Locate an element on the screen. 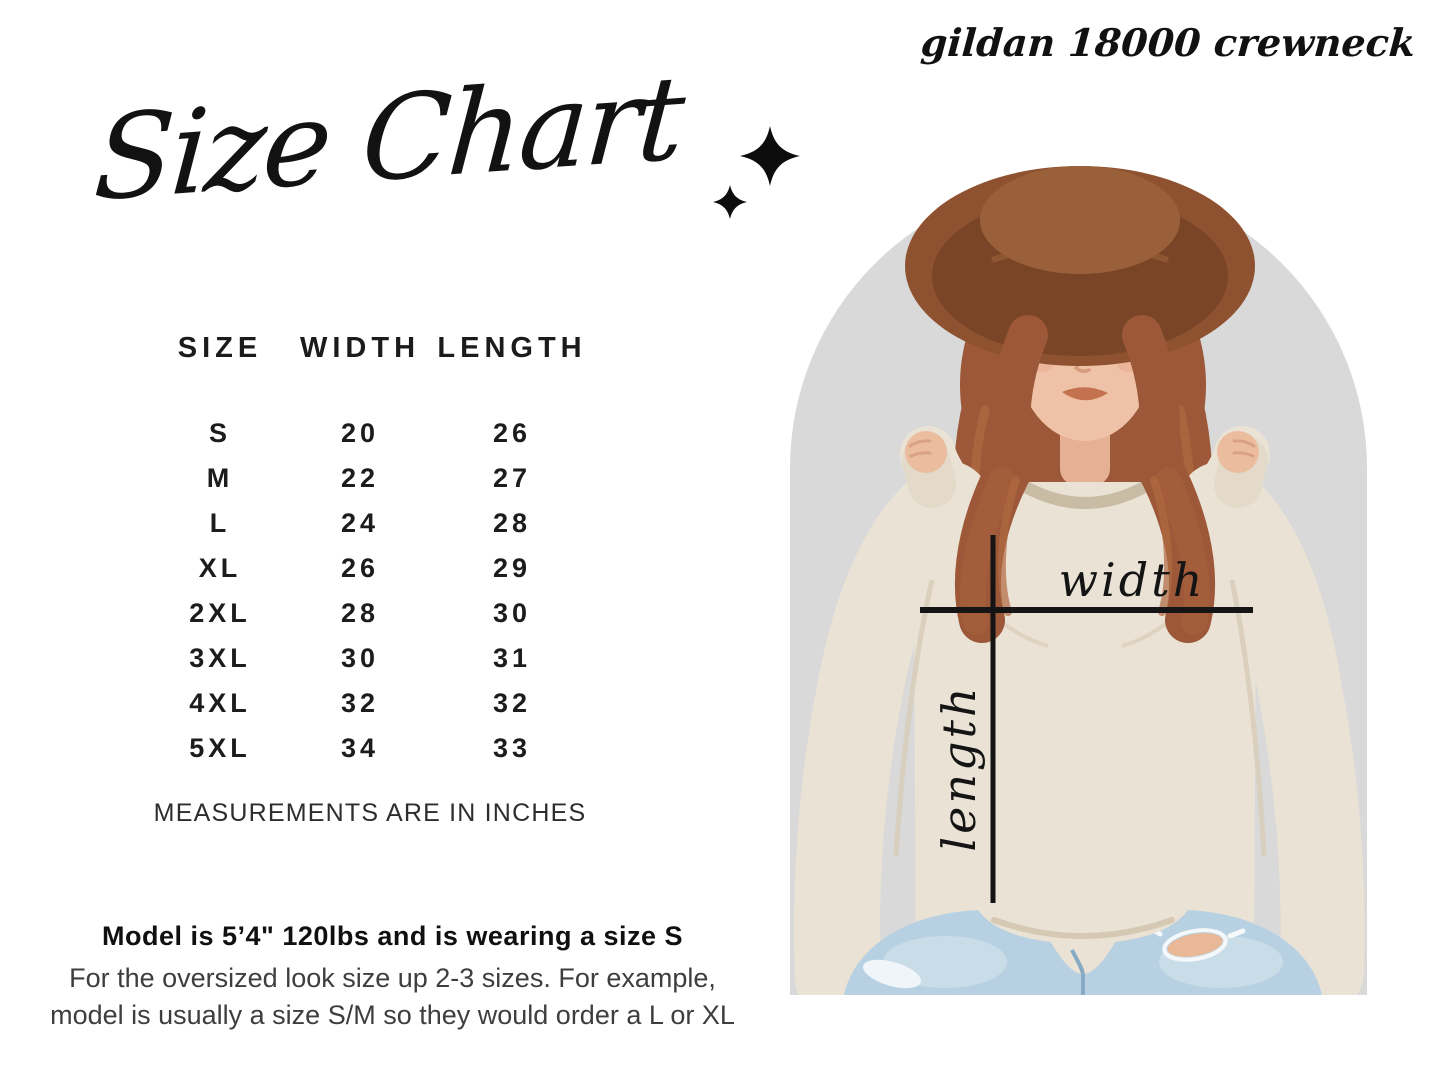  table-row: 4XL 32 32 is located at coordinates (372, 703).